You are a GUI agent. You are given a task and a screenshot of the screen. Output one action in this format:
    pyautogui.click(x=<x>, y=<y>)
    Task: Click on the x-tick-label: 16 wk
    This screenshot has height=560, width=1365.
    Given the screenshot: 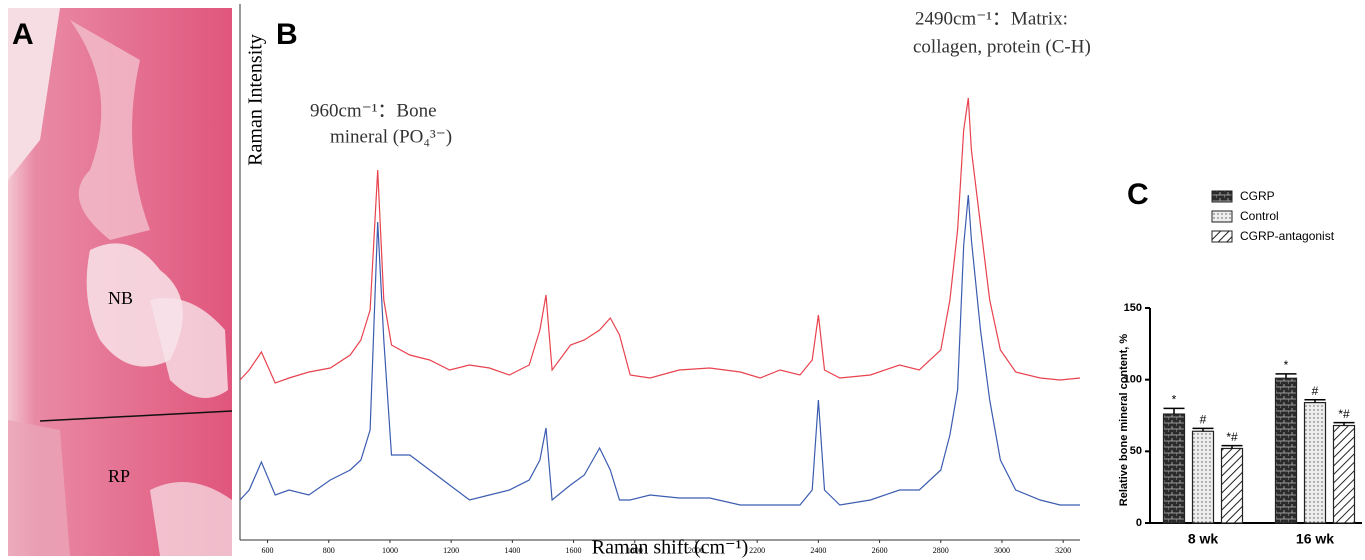 What is the action you would take?
    pyautogui.click(x=1315, y=539)
    